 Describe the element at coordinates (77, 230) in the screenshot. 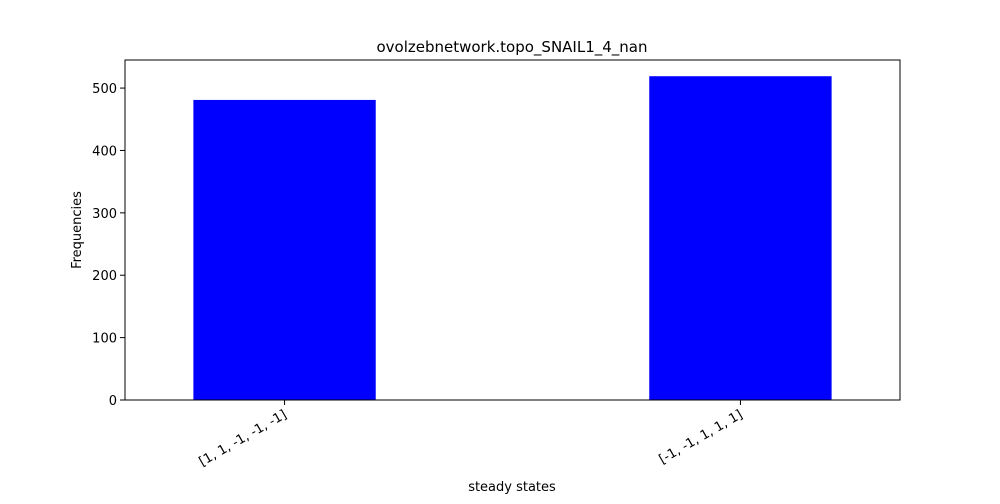

I see `y-axis-label: Frequencies` at that location.